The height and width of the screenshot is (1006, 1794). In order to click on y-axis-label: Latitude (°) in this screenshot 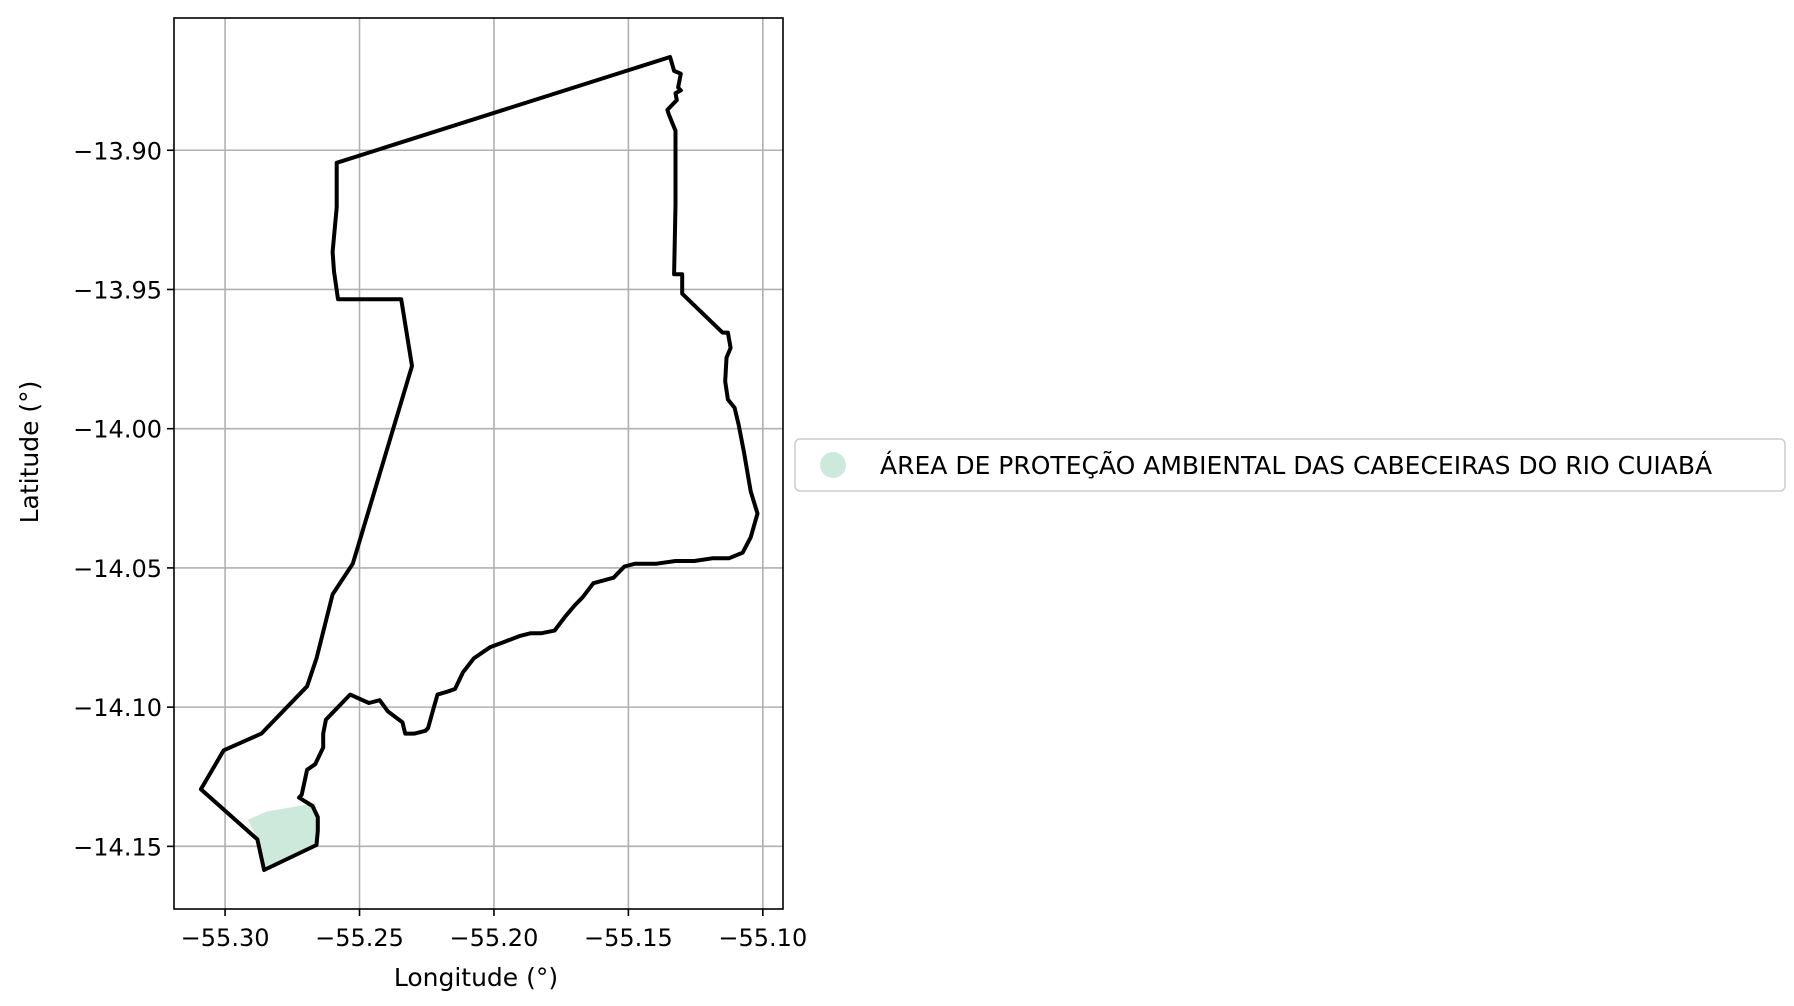, I will do `click(29, 452)`.